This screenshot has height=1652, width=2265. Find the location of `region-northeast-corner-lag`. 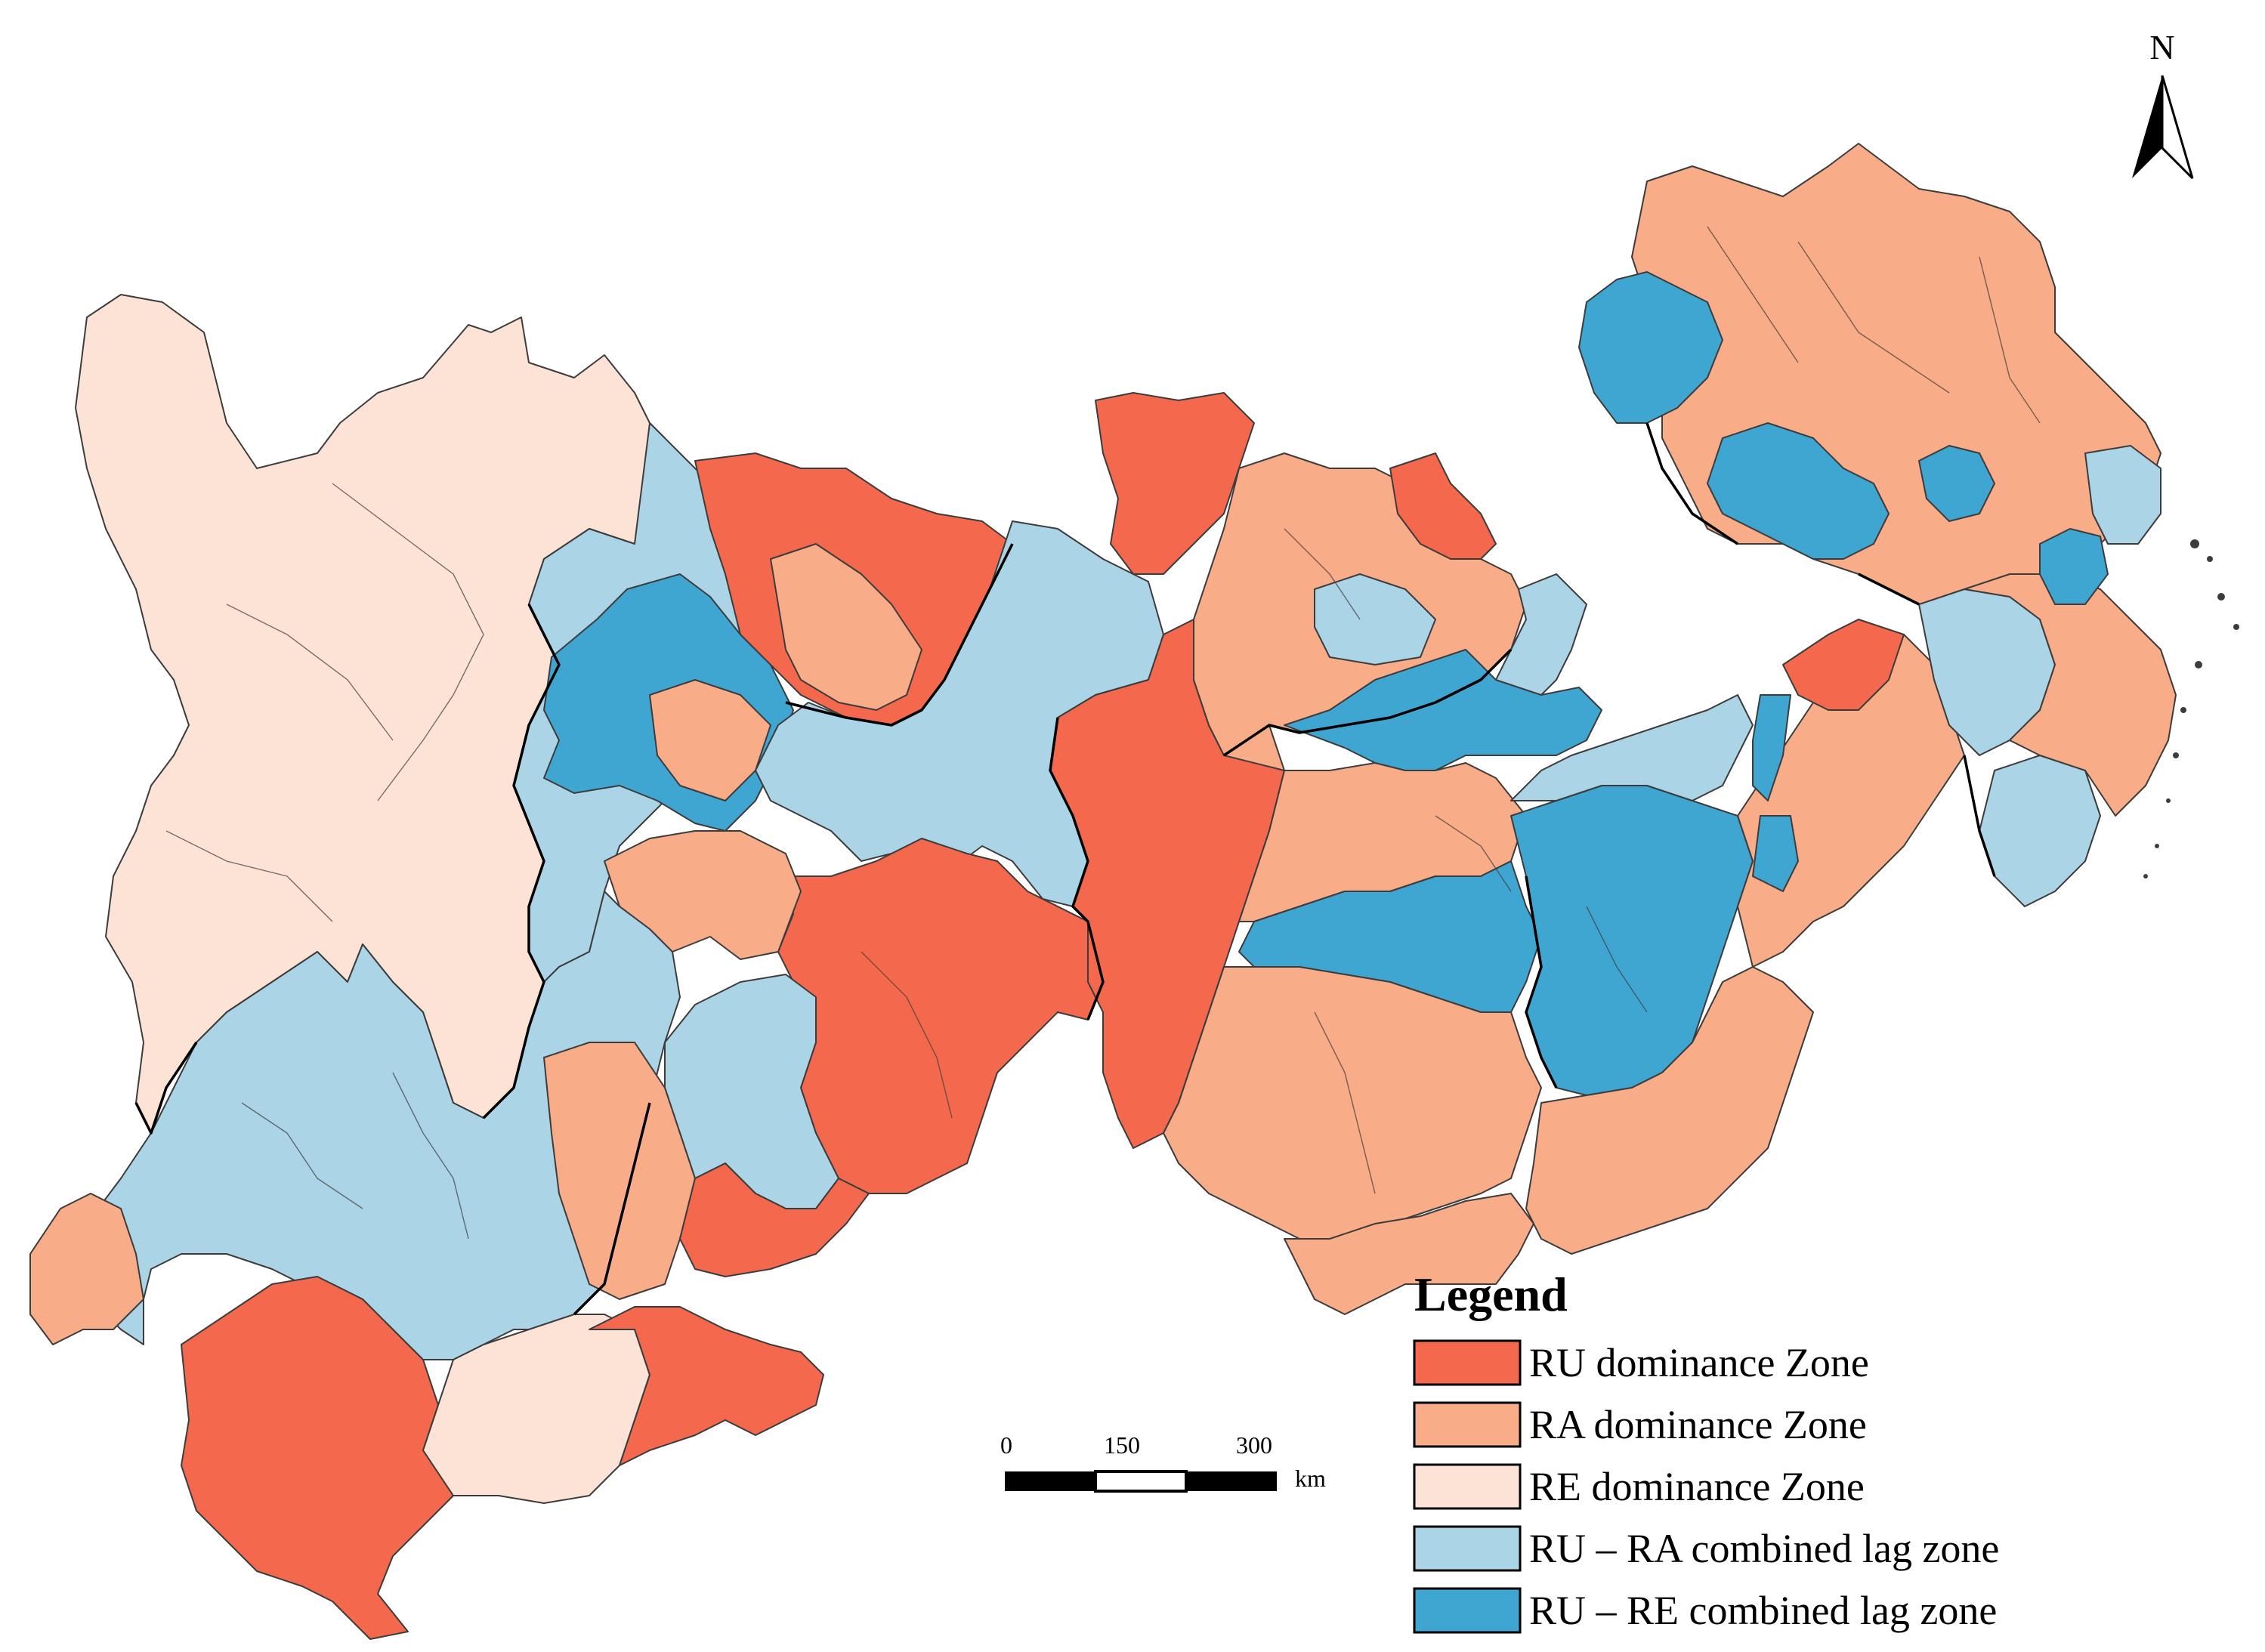

region-northeast-corner-lag is located at coordinates (2122, 495).